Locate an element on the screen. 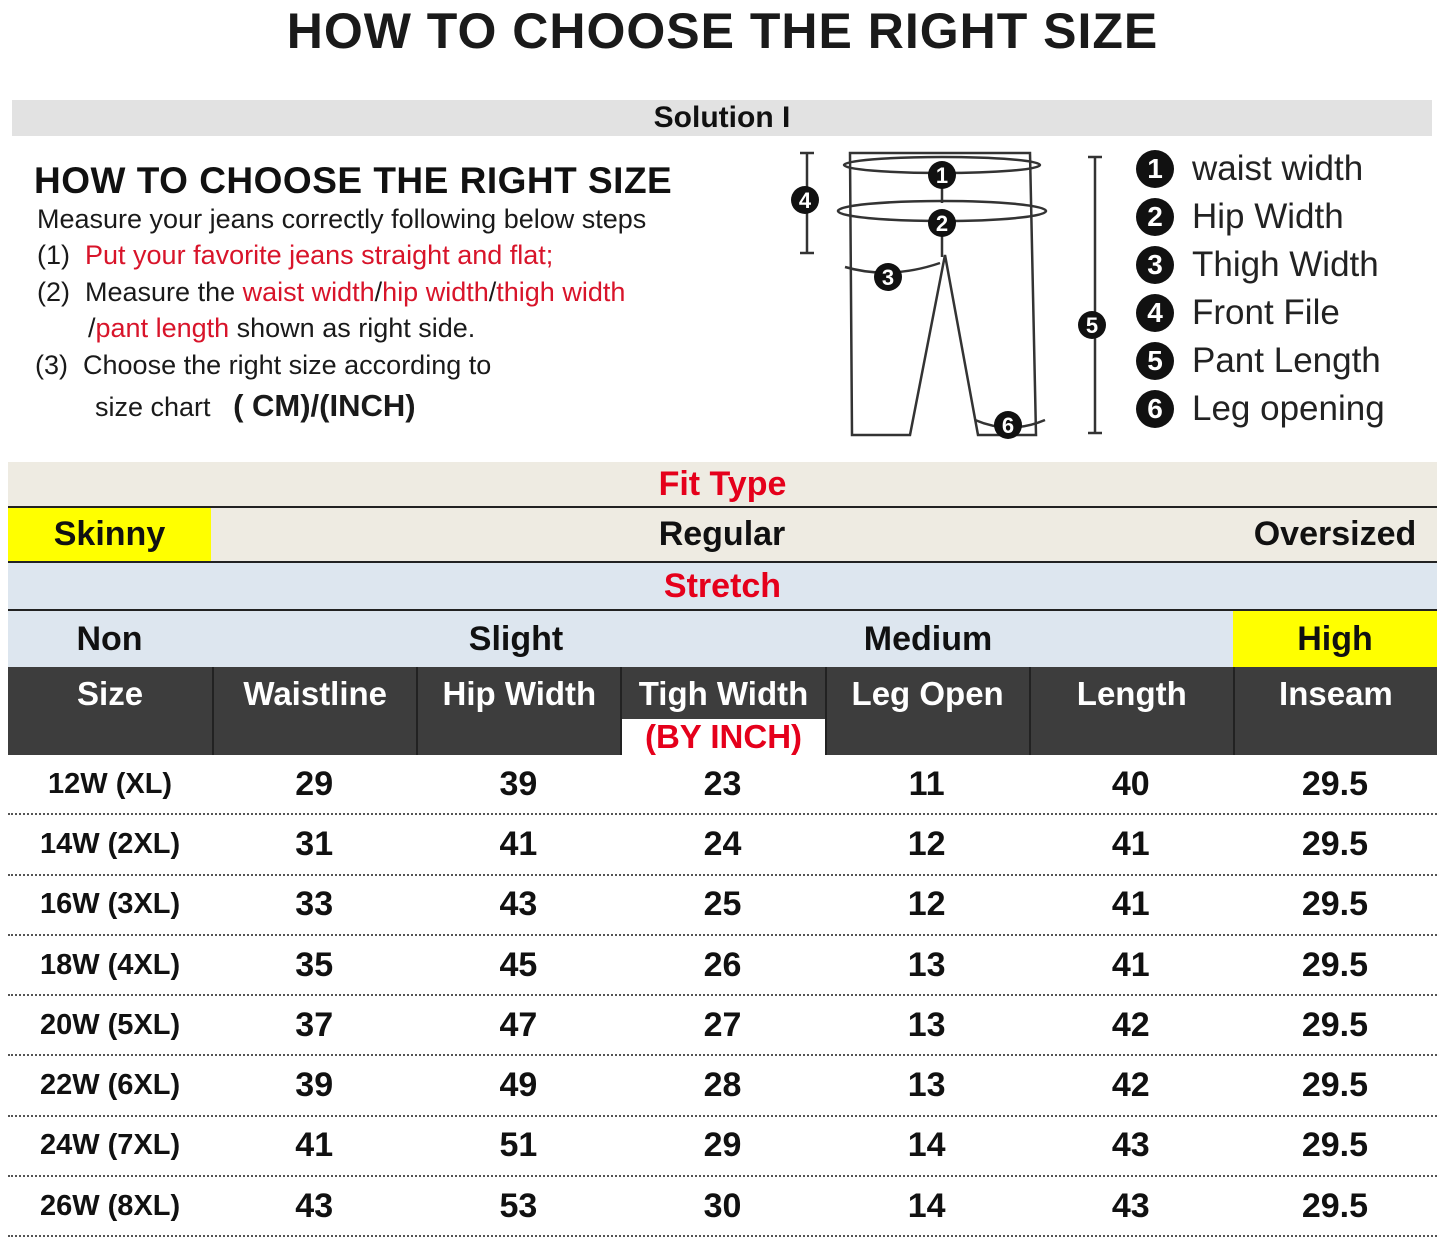  fit-type-row: Skinny Regular Oversized is located at coordinates (722, 535).